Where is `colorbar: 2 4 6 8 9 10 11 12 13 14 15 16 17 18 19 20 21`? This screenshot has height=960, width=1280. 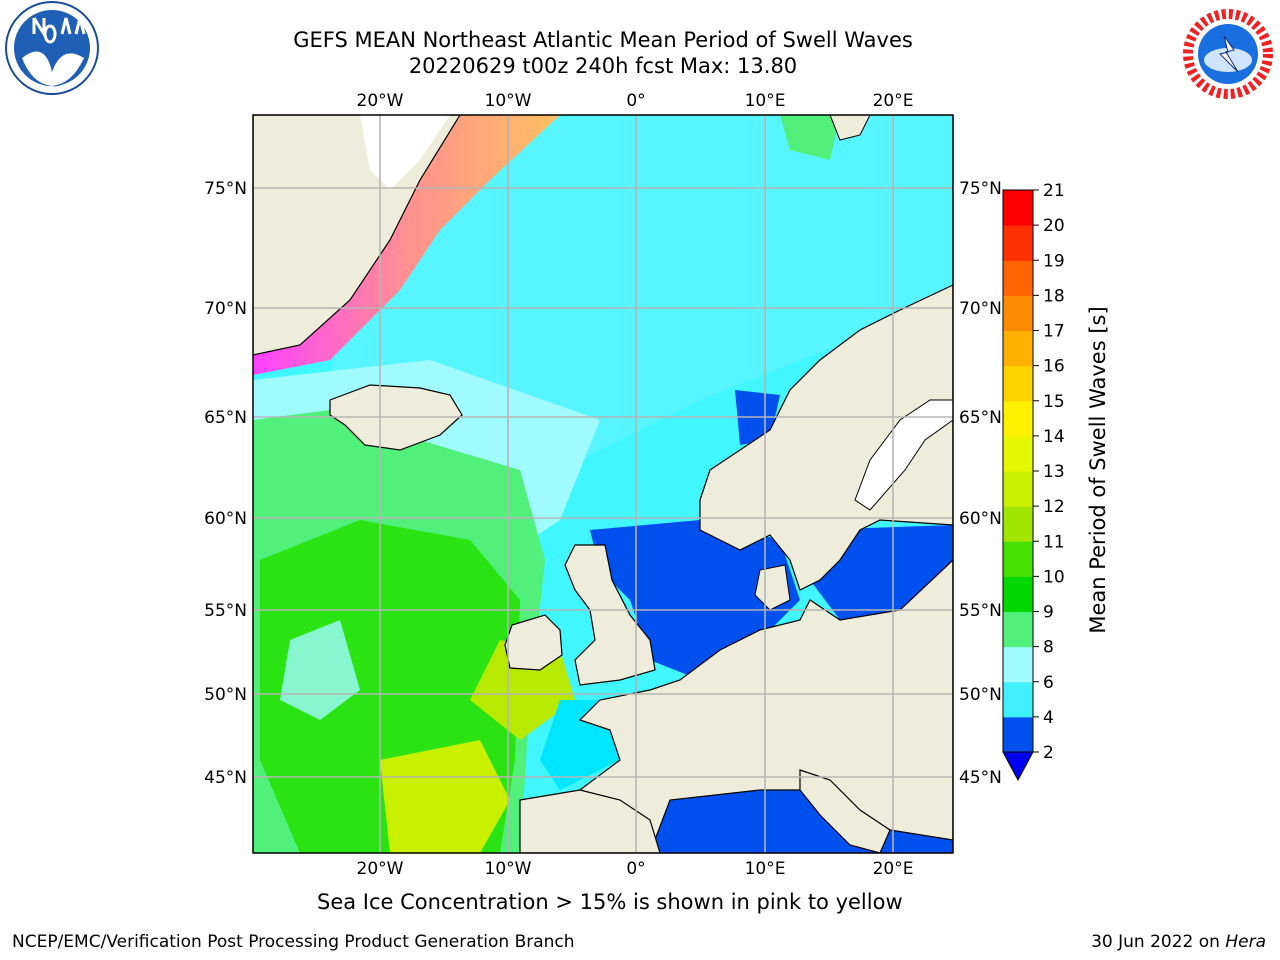
colorbar: 2 4 6 8 9 10 11 12 13 14 15 16 17 18 19 20 21 is located at coordinates (1033, 481).